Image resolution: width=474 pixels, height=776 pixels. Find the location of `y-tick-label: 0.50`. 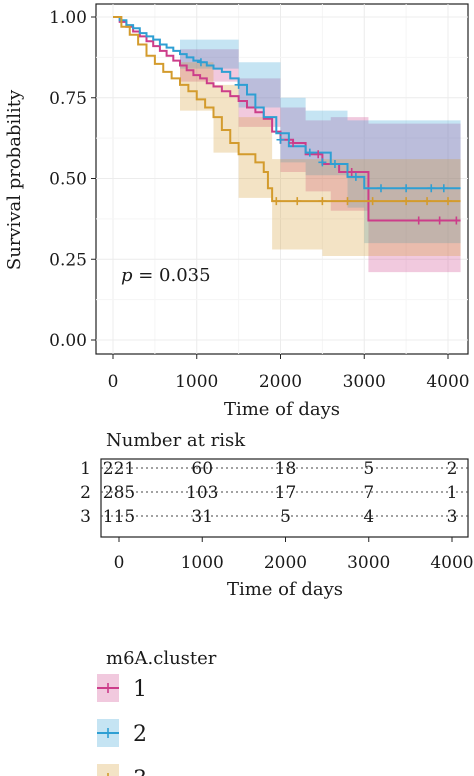

y-tick-label: 0.50 is located at coordinates (68, 180).